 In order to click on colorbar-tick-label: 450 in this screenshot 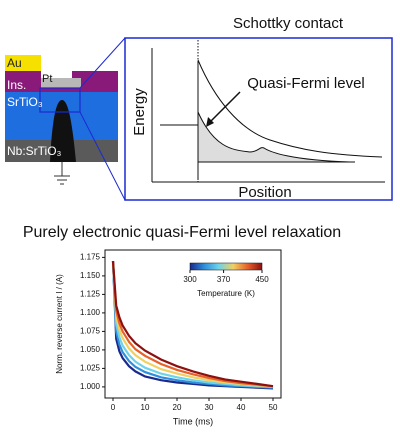, I will do `click(262, 279)`.